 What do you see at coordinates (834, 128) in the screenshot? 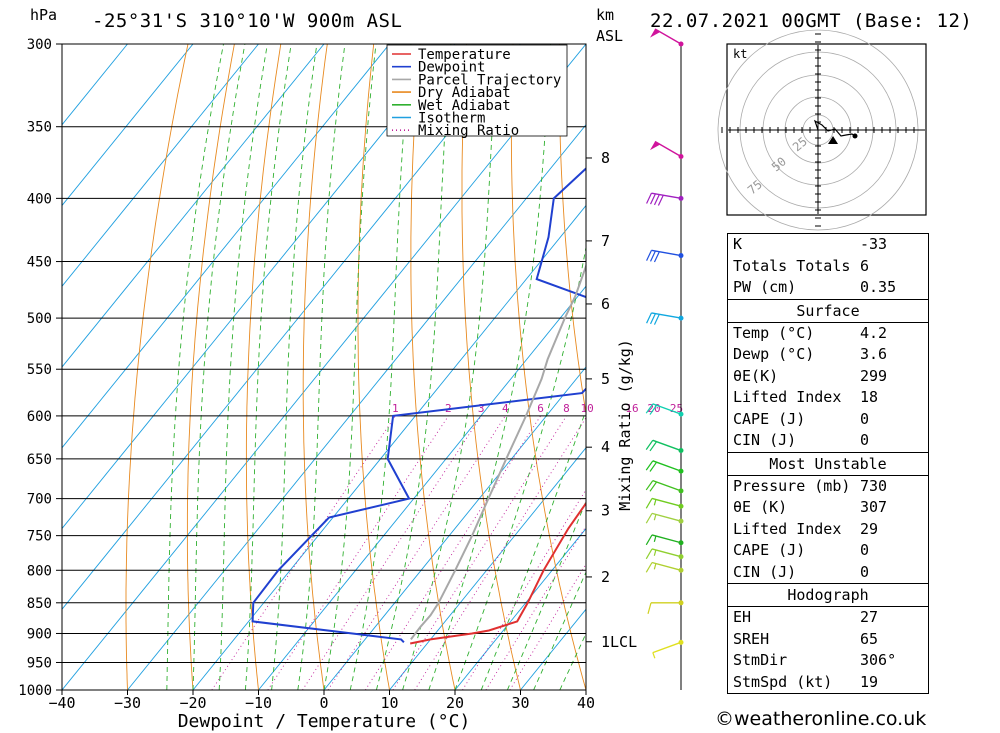
I see `hodograph-trace` at bounding box center [834, 128].